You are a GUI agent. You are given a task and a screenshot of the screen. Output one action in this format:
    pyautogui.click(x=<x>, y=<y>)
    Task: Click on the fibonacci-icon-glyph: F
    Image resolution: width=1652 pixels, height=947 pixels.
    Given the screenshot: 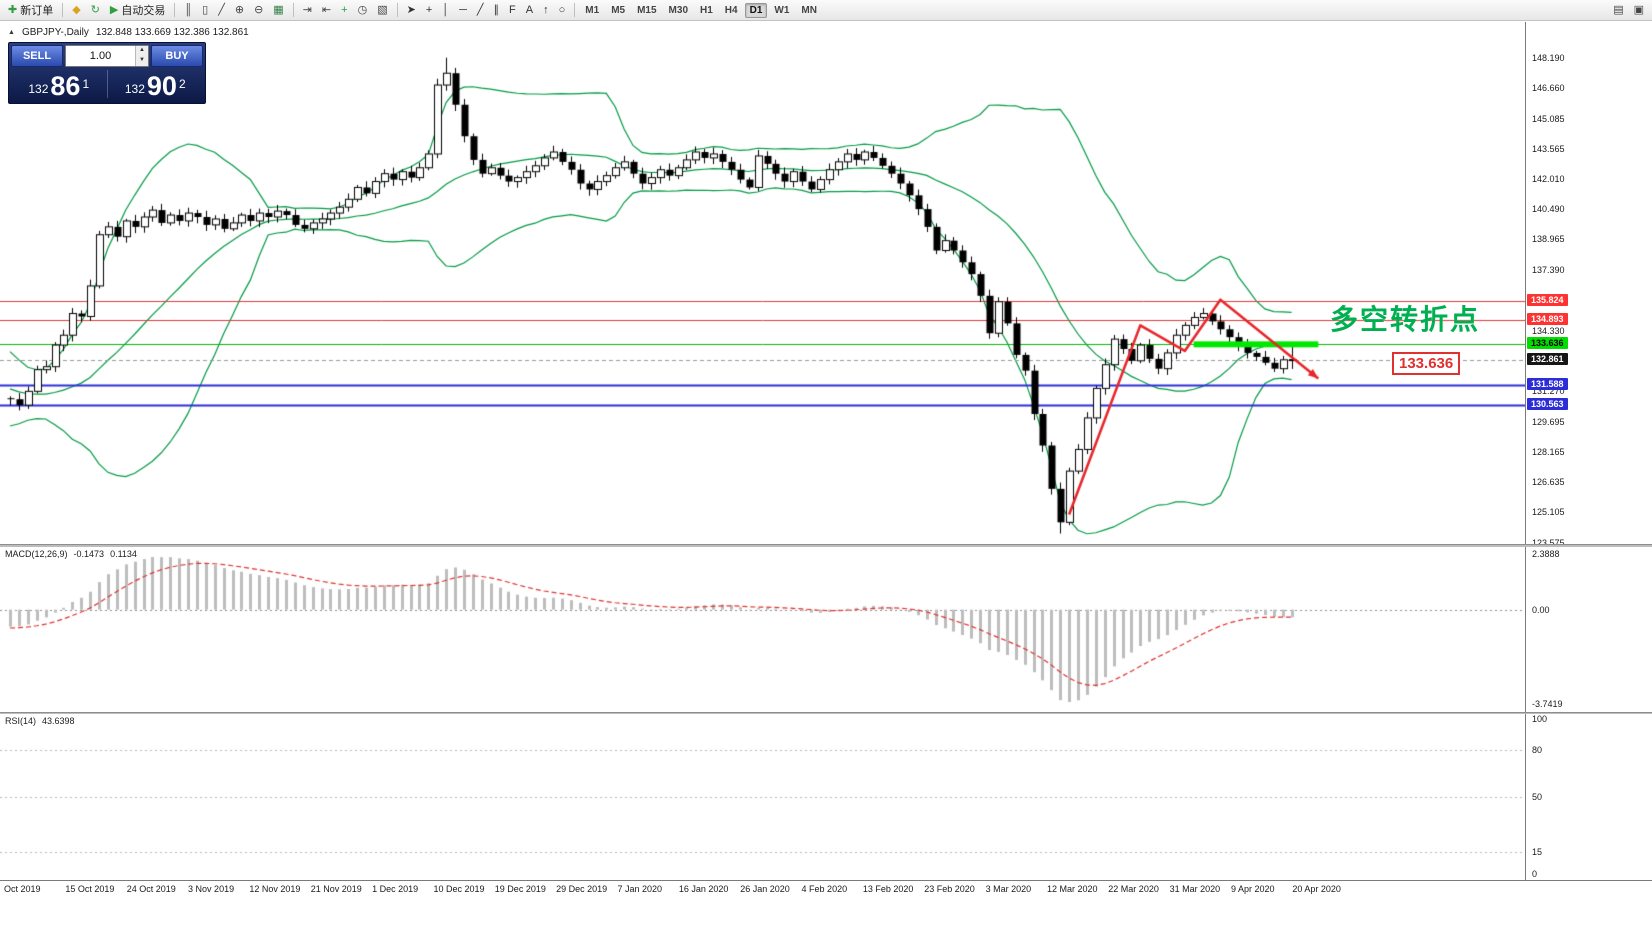 What is the action you would take?
    pyautogui.click(x=512, y=9)
    